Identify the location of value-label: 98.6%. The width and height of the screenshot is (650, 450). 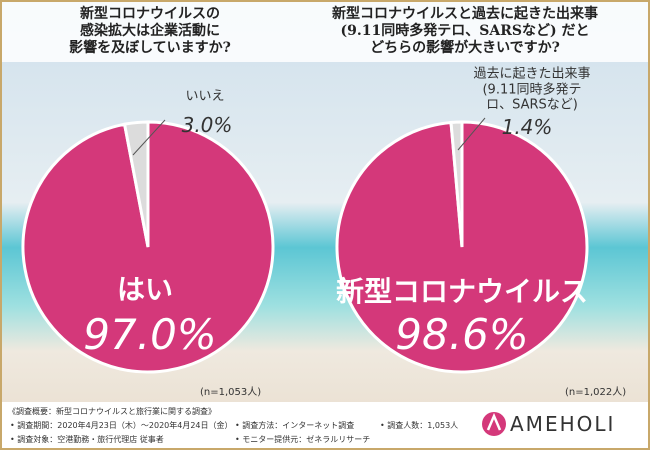
(462, 334).